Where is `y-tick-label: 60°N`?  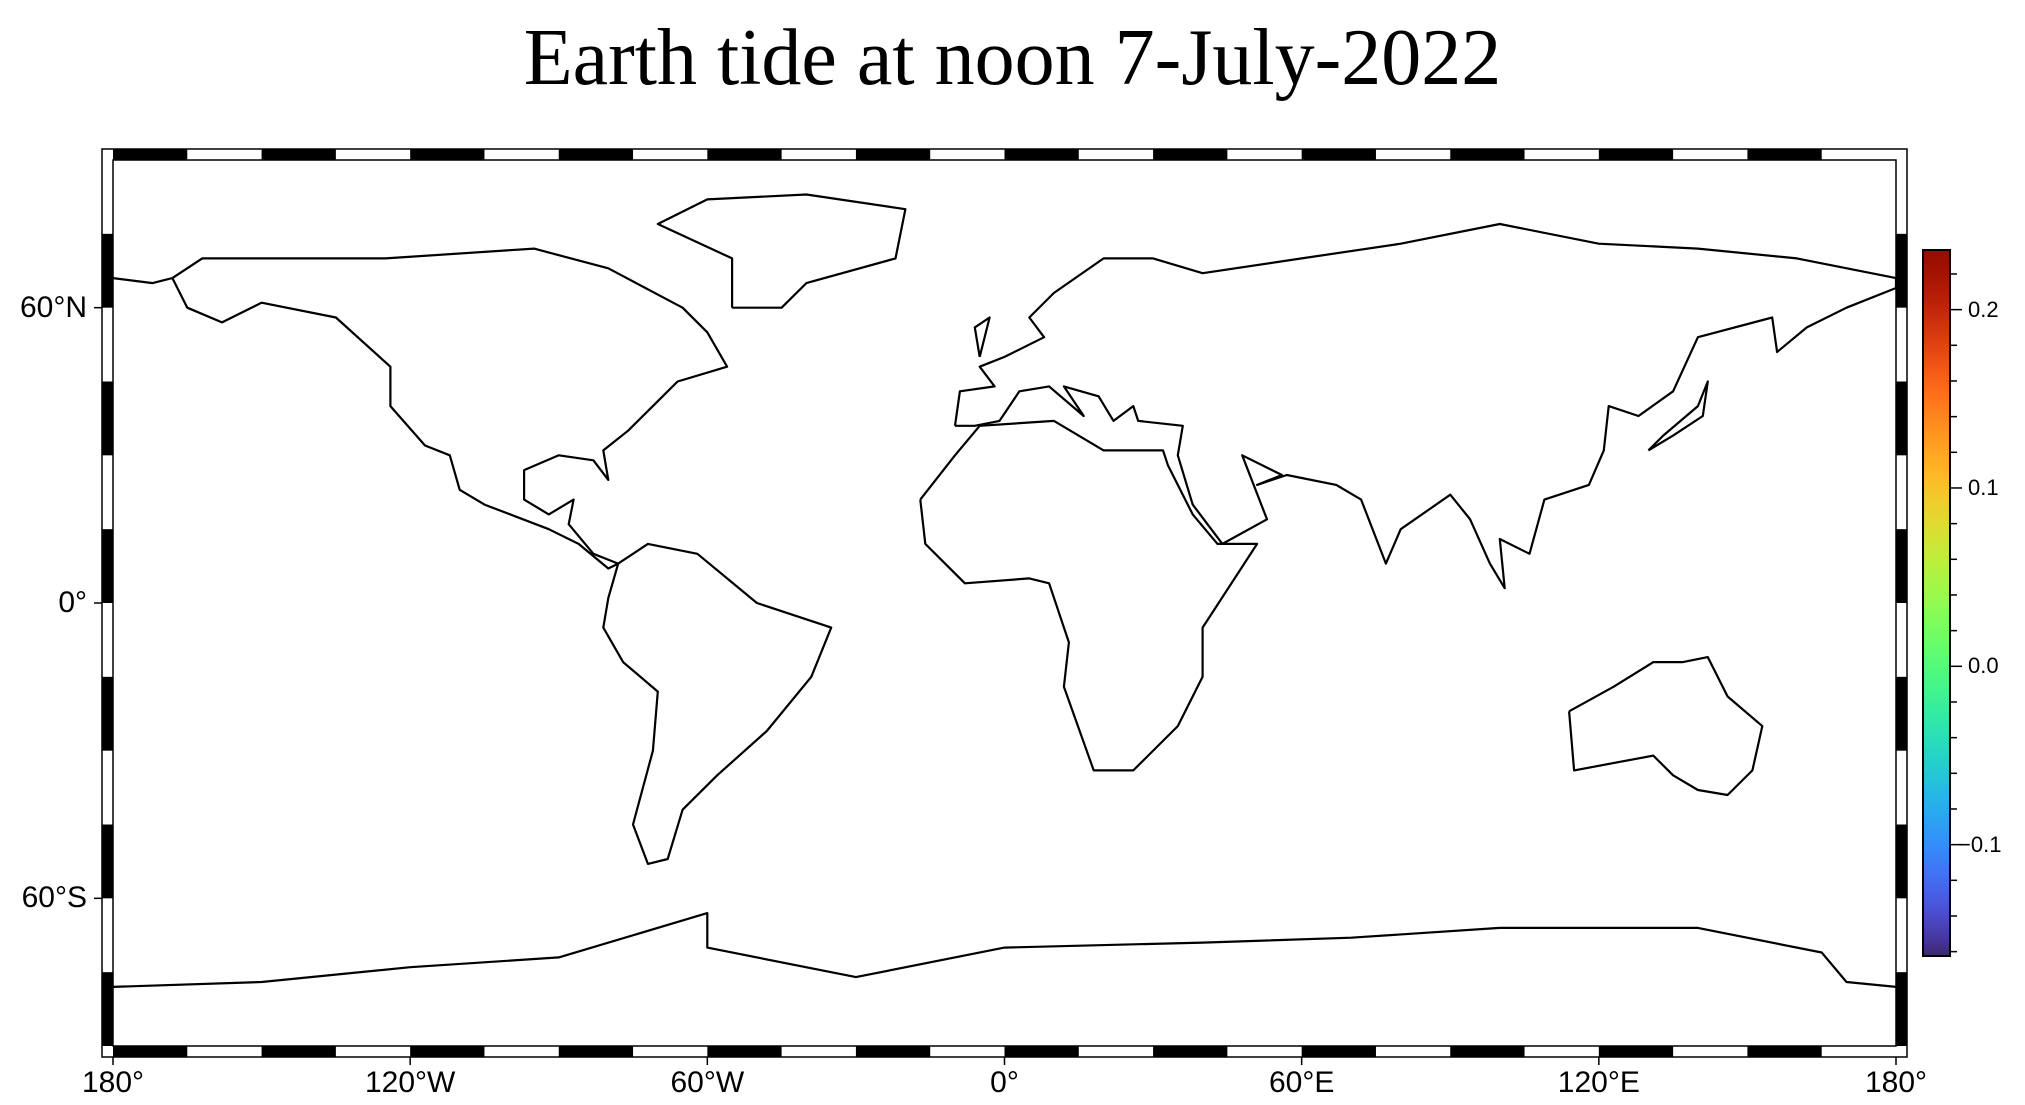
y-tick-label: 60°N is located at coordinates (53, 307).